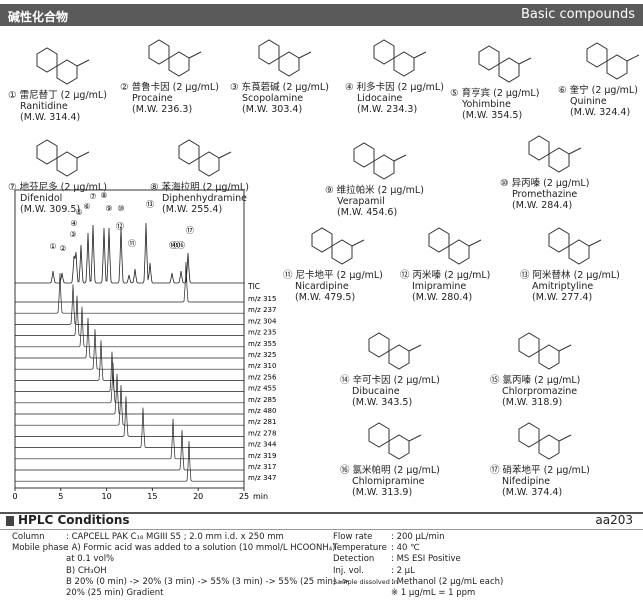 The height and width of the screenshot is (604, 643). What do you see at coordinates (190, 230) in the screenshot?
I see `peak-label: ⑰` at bounding box center [190, 230].